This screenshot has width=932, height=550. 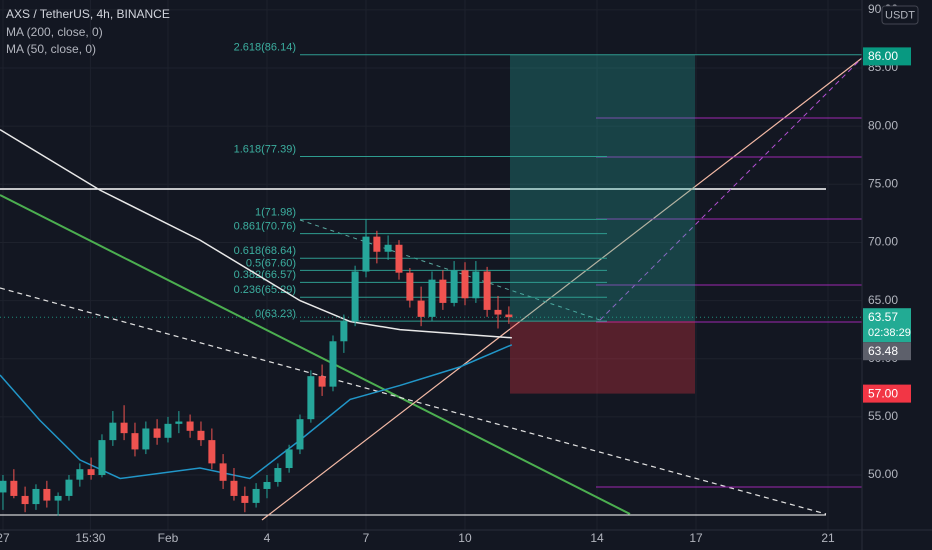 I want to click on fib-label: 1(71.98), so click(x=275, y=212).